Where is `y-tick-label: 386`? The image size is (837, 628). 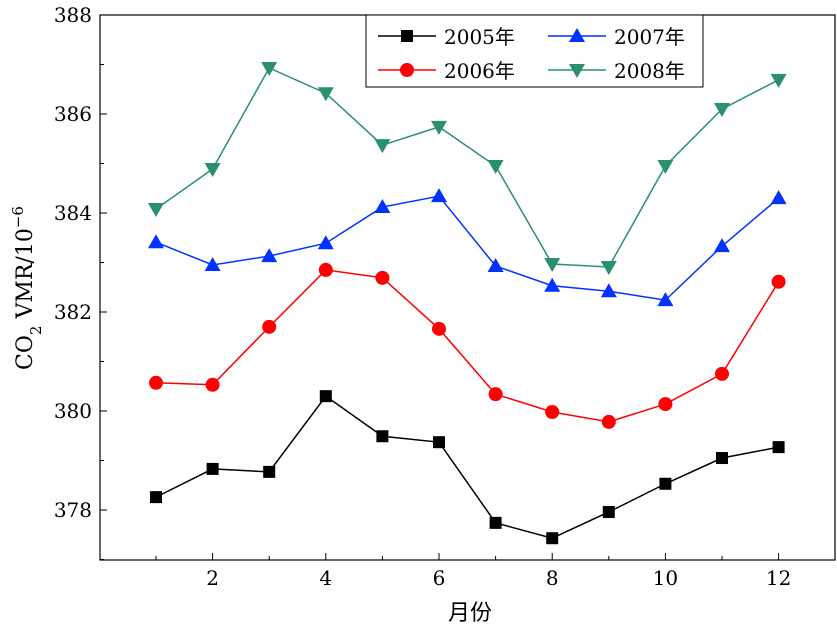
y-tick-label: 386 is located at coordinates (73, 114).